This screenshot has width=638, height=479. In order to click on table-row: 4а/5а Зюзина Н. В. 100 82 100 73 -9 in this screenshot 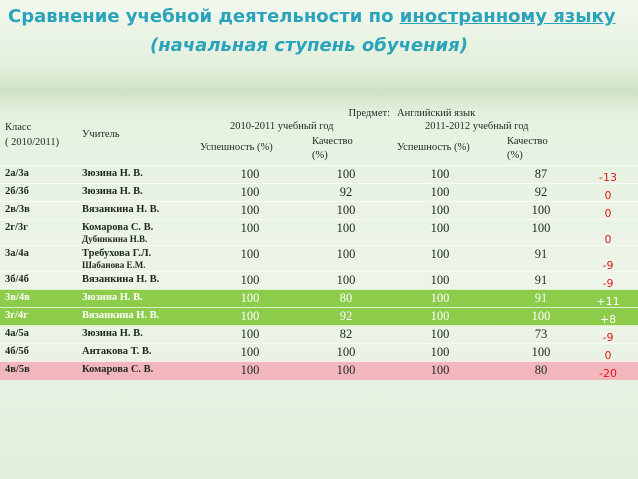, I will do `click(319, 334)`.